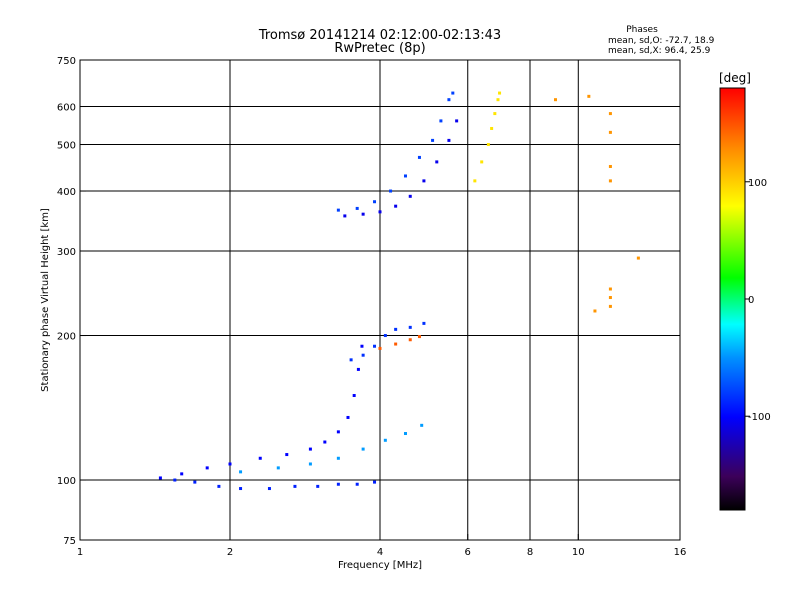 This screenshot has width=800, height=600. I want to click on chart-title: Tromsø 20141214 02:12:00-02:13:43, so click(379, 35).